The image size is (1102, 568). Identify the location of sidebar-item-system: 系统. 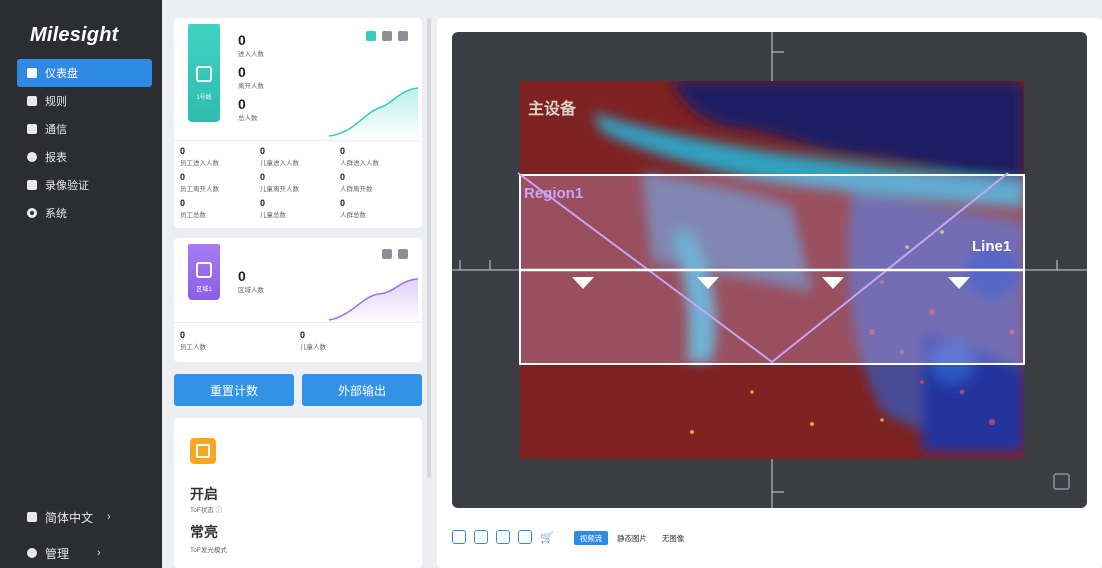
(84, 213).